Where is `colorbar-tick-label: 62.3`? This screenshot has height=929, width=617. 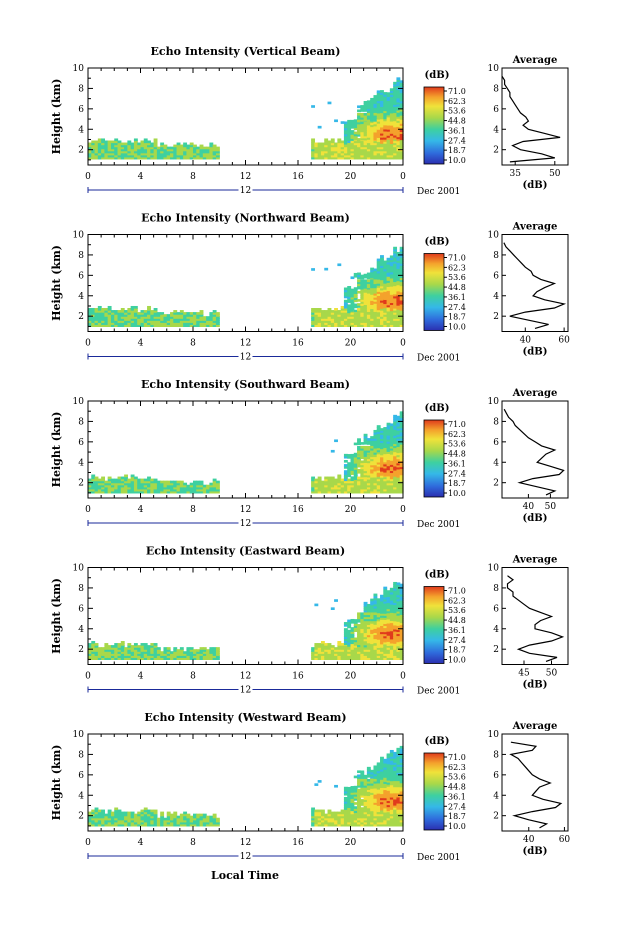
colorbar-tick-label: 62.3 is located at coordinates (457, 434).